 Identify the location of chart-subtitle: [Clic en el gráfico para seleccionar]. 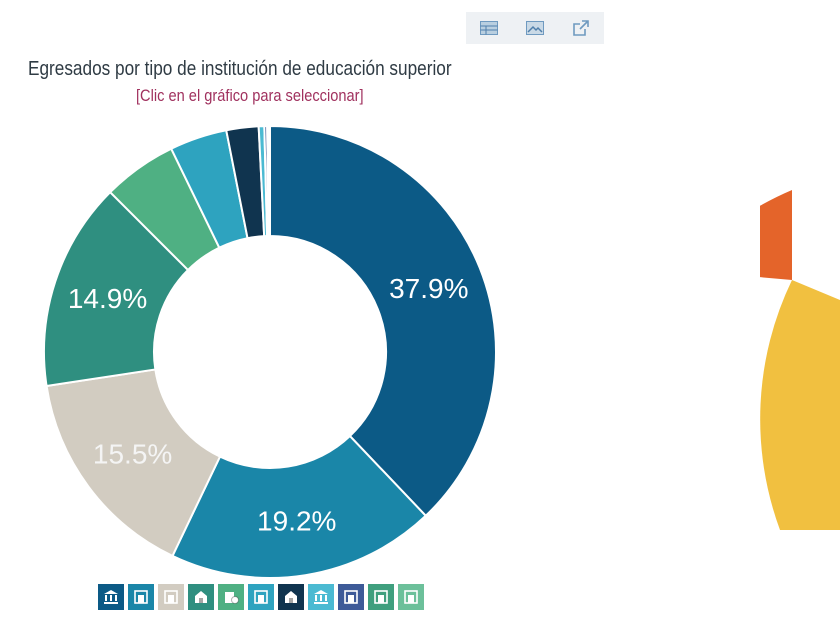
(250, 95).